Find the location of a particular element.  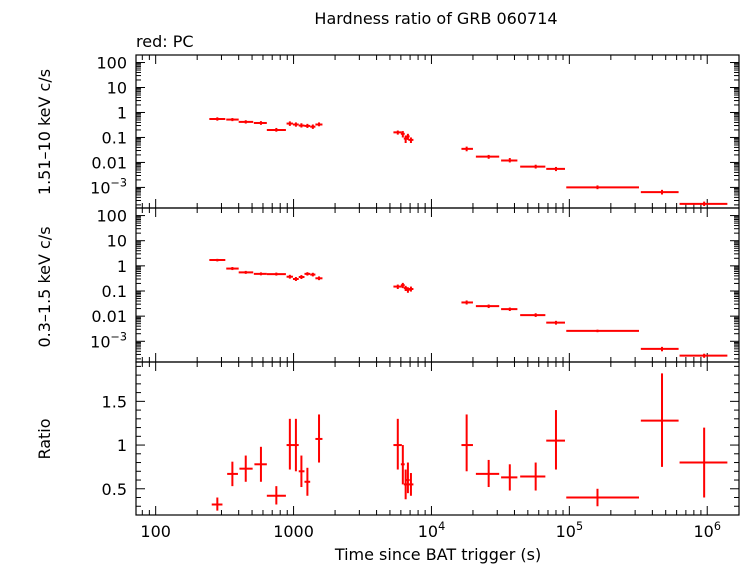

chart-subtitle: red: PC is located at coordinates (165, 41).